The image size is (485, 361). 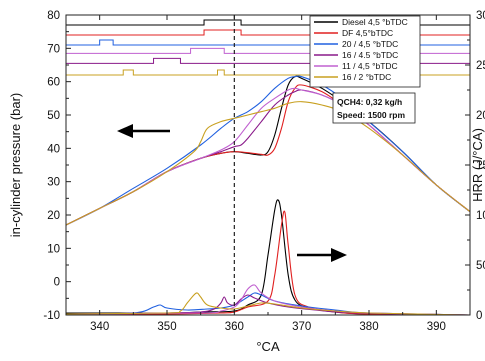 I want to click on y-right-tick-label: 150, so click(x=480, y=166).